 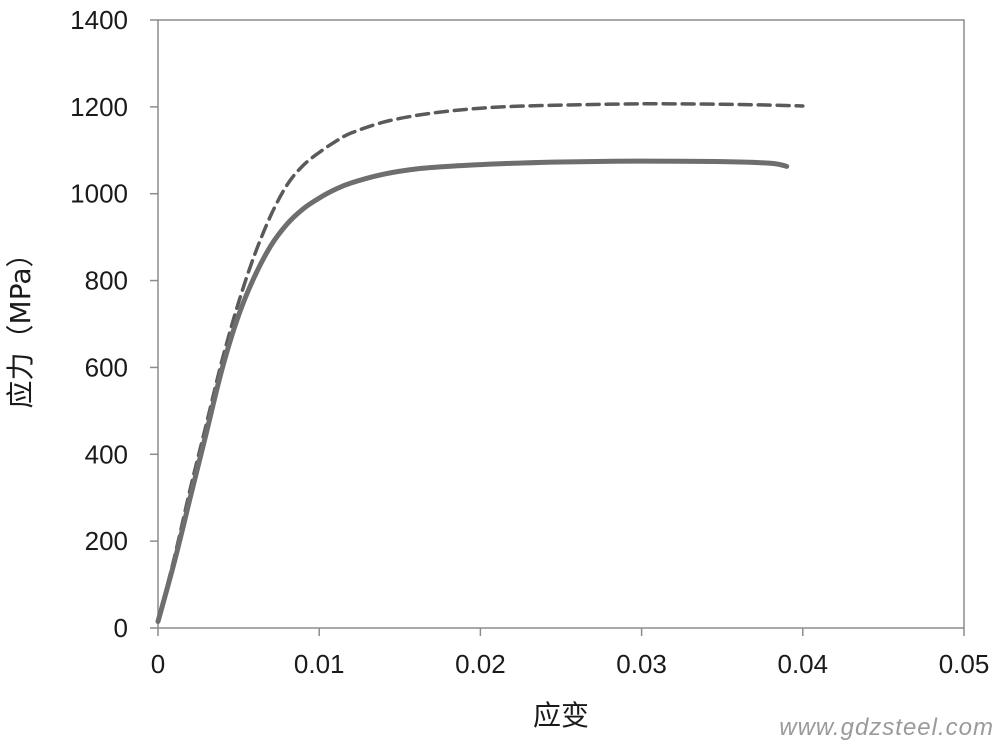 I want to click on x-tick-label: 0.03, so click(x=641, y=664).